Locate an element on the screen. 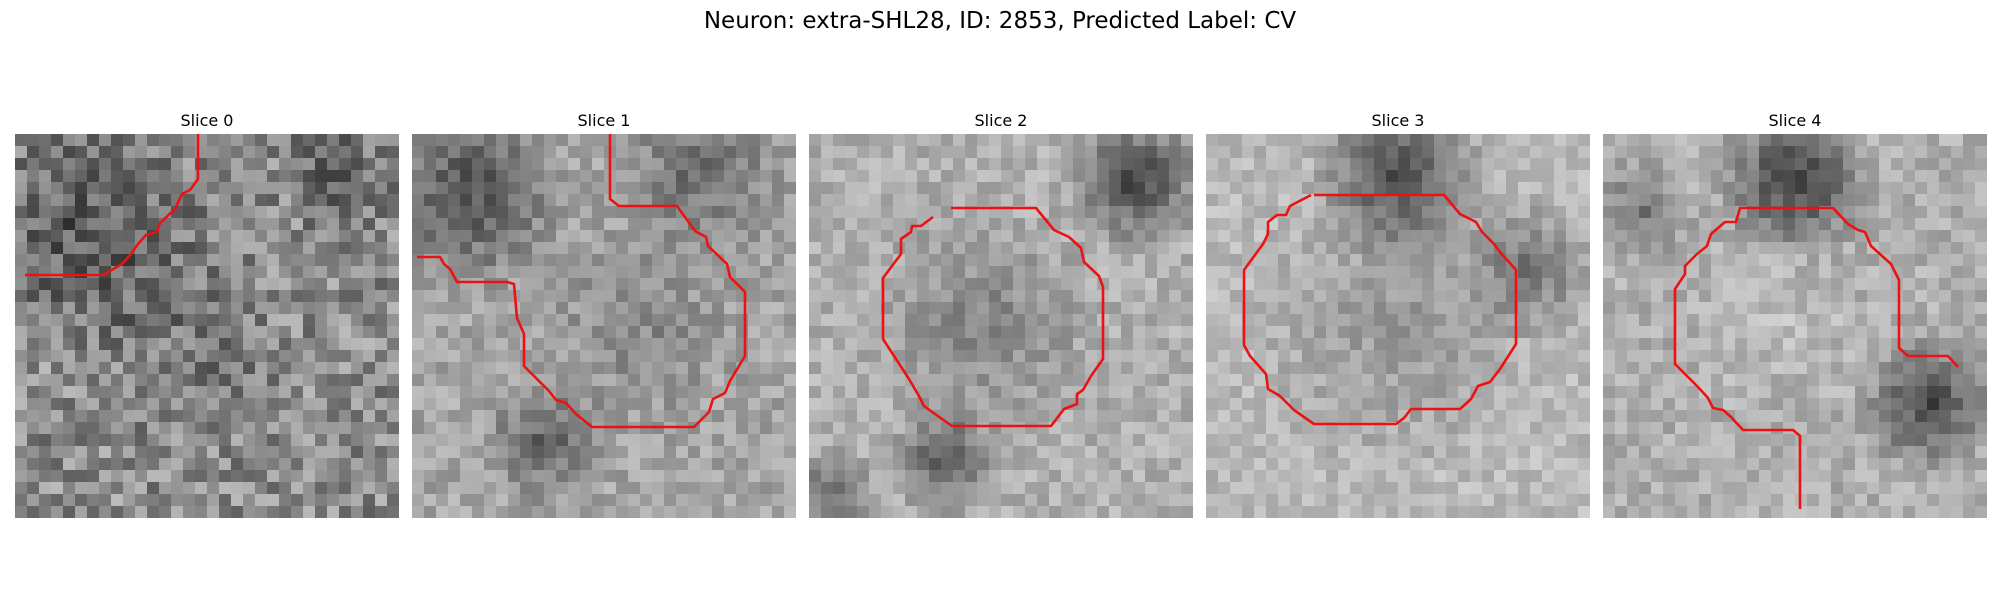 The height and width of the screenshot is (600, 2000). slice-title-1: Slice 1 is located at coordinates (604, 120).